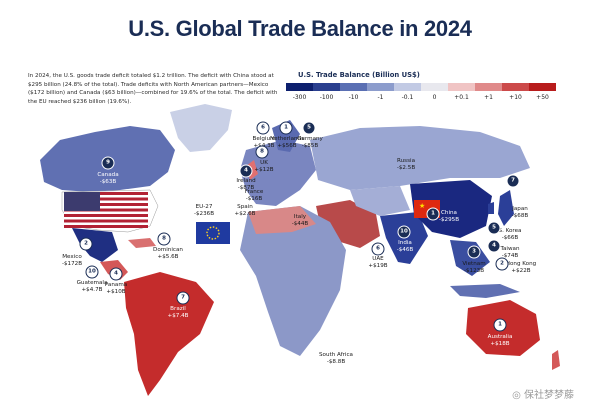 Image resolution: width=600 pixels, height=409 pixels. I want to click on rank-badge-vietnam: 3, so click(474, 252).